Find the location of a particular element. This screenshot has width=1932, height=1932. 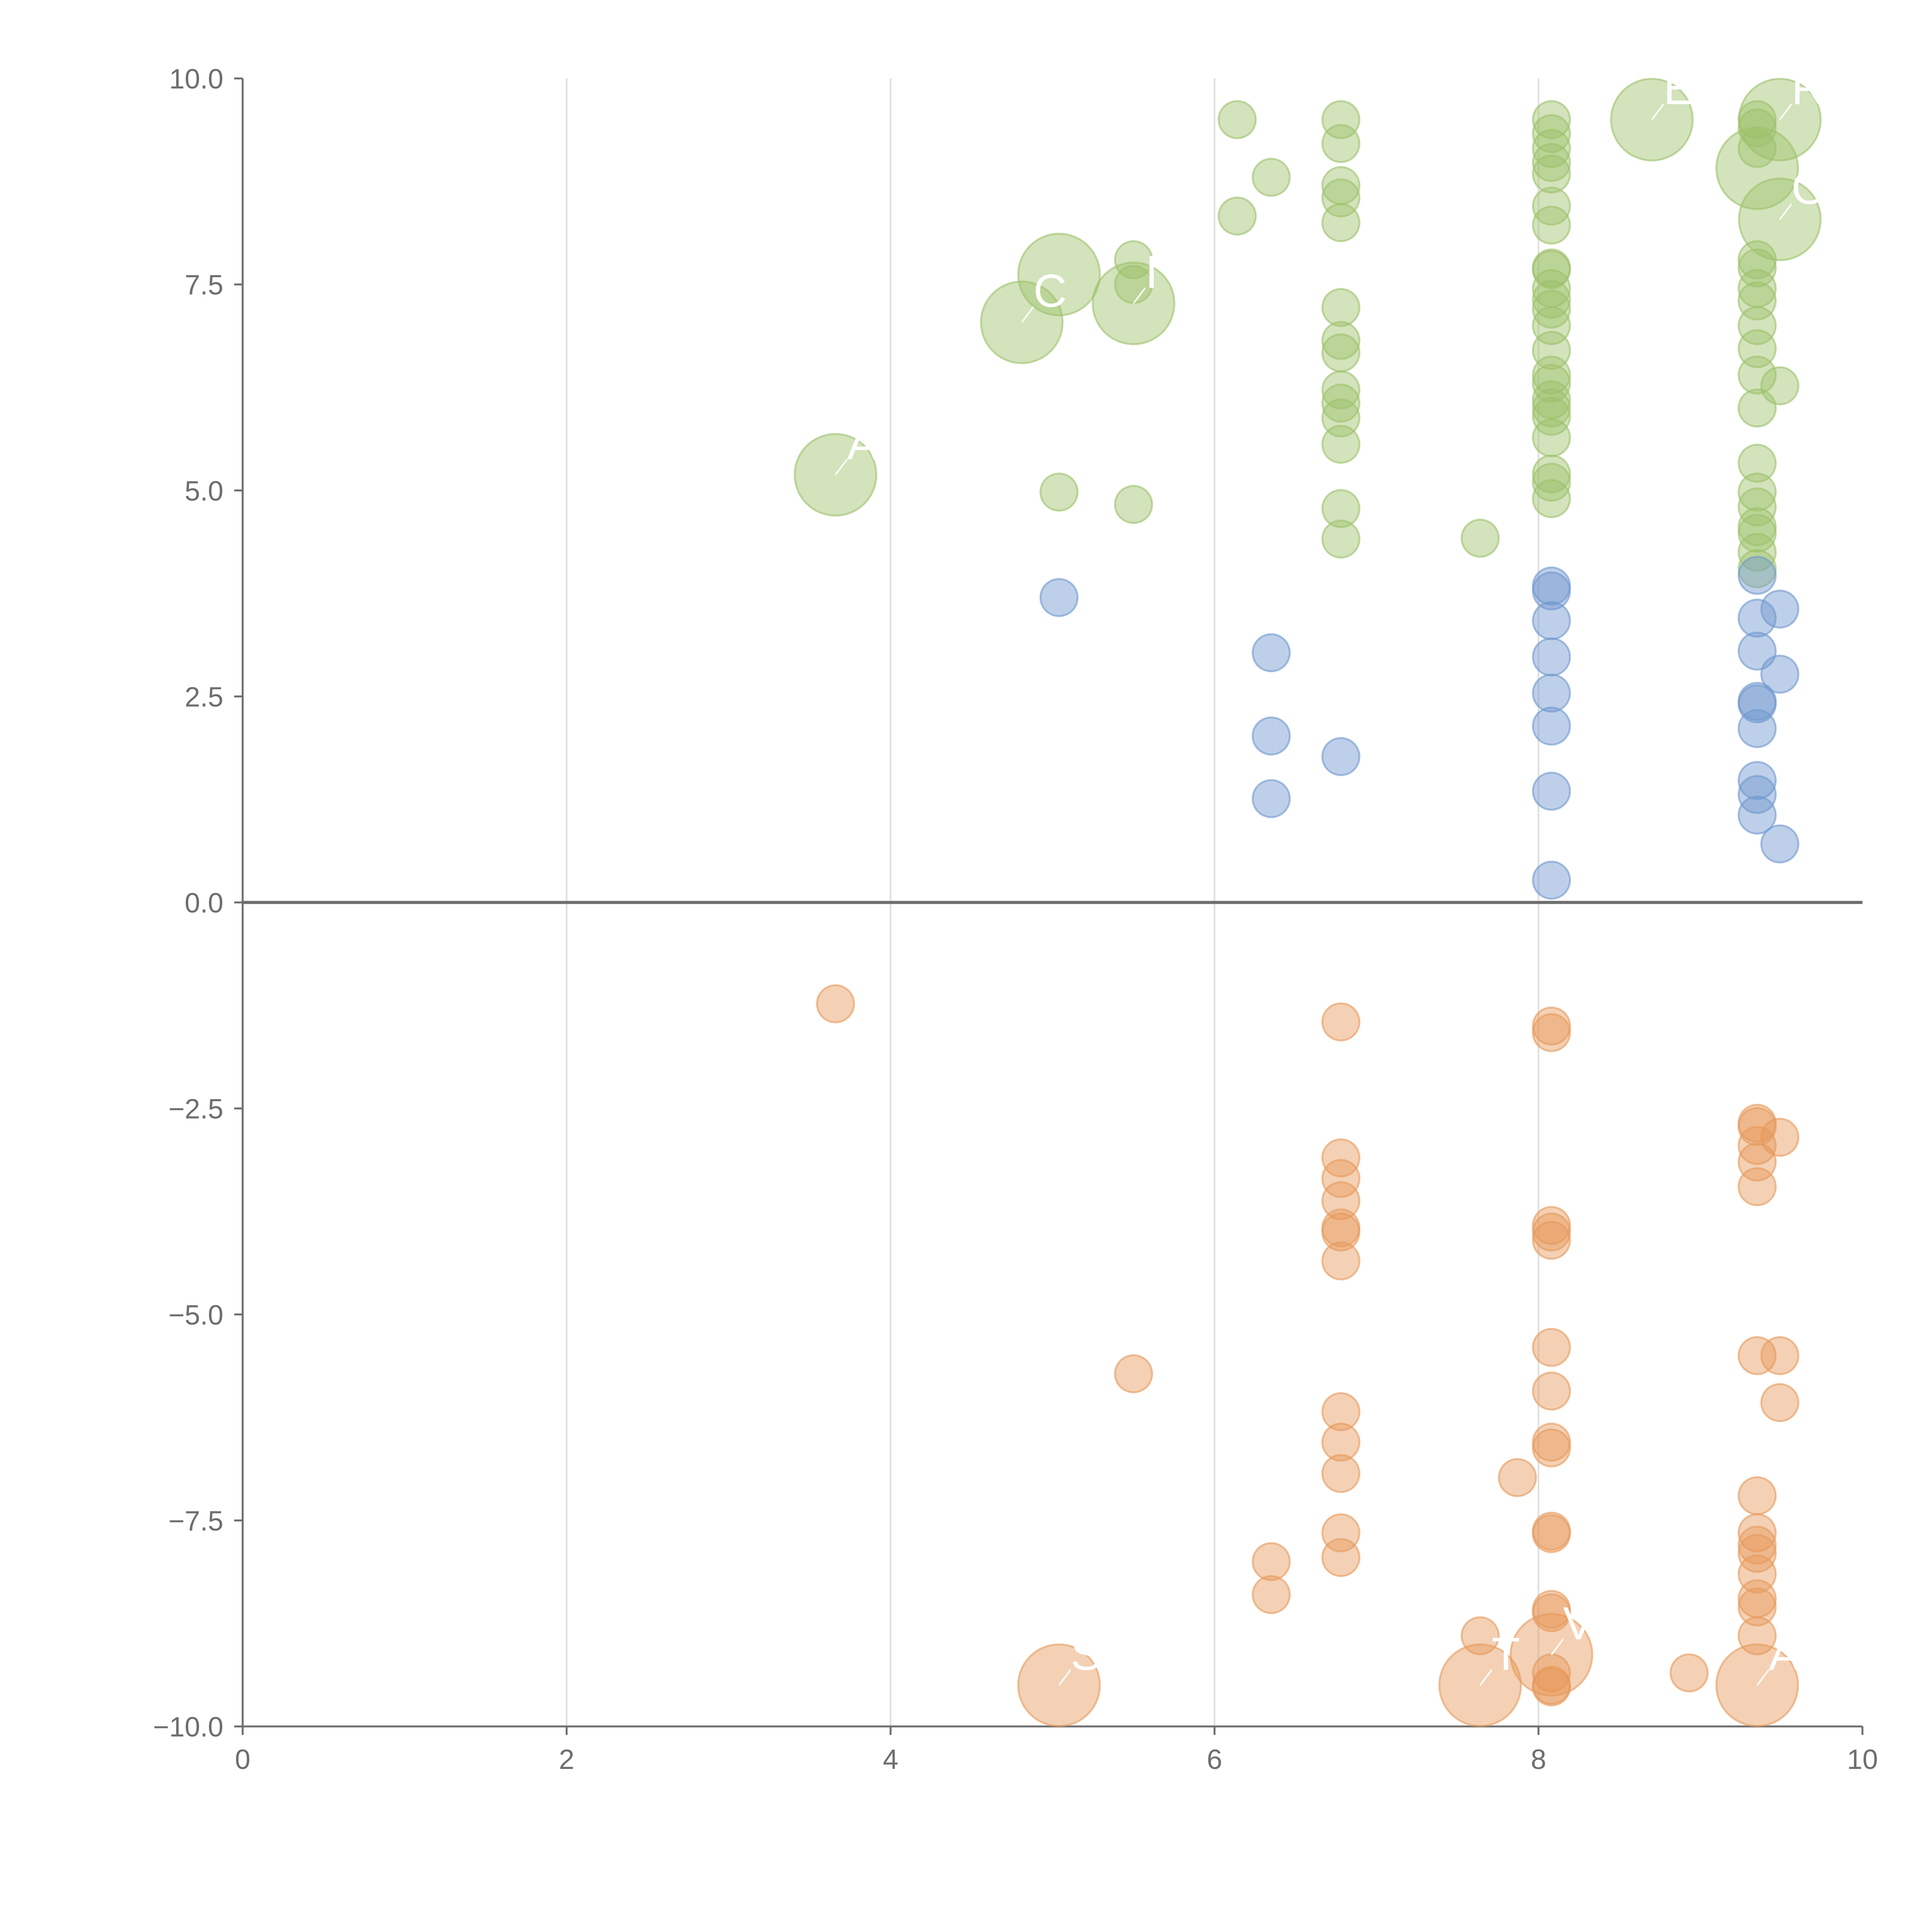

y-tick-label: 7.5 is located at coordinates (204, 285).